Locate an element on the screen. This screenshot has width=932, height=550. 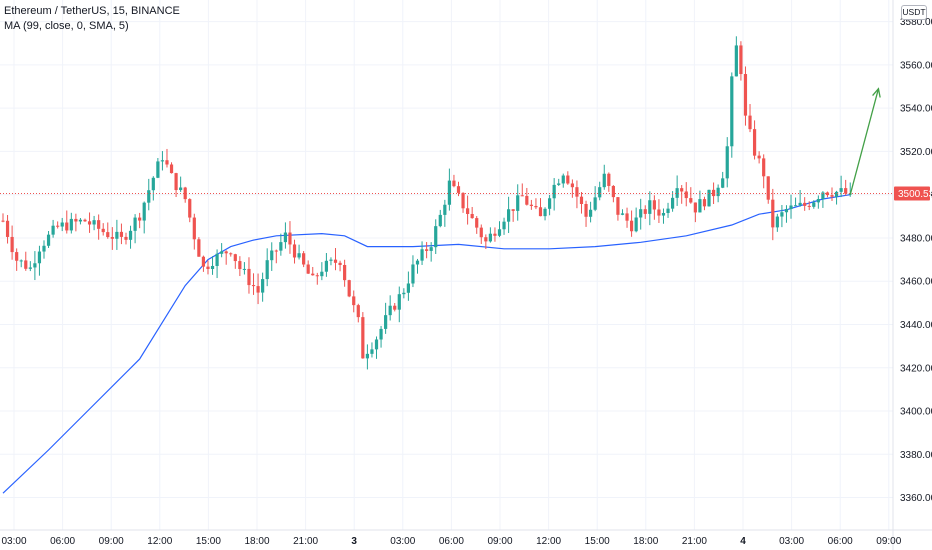
indicator-label: MA (99, close, 0, SMA, 5) is located at coordinates (66, 26).